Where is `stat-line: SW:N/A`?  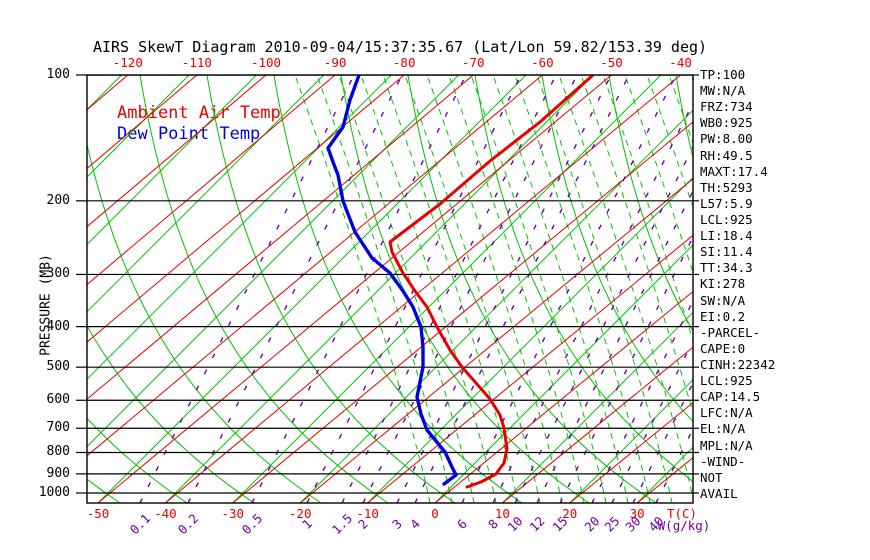 stat-line: SW:N/A is located at coordinates (723, 300).